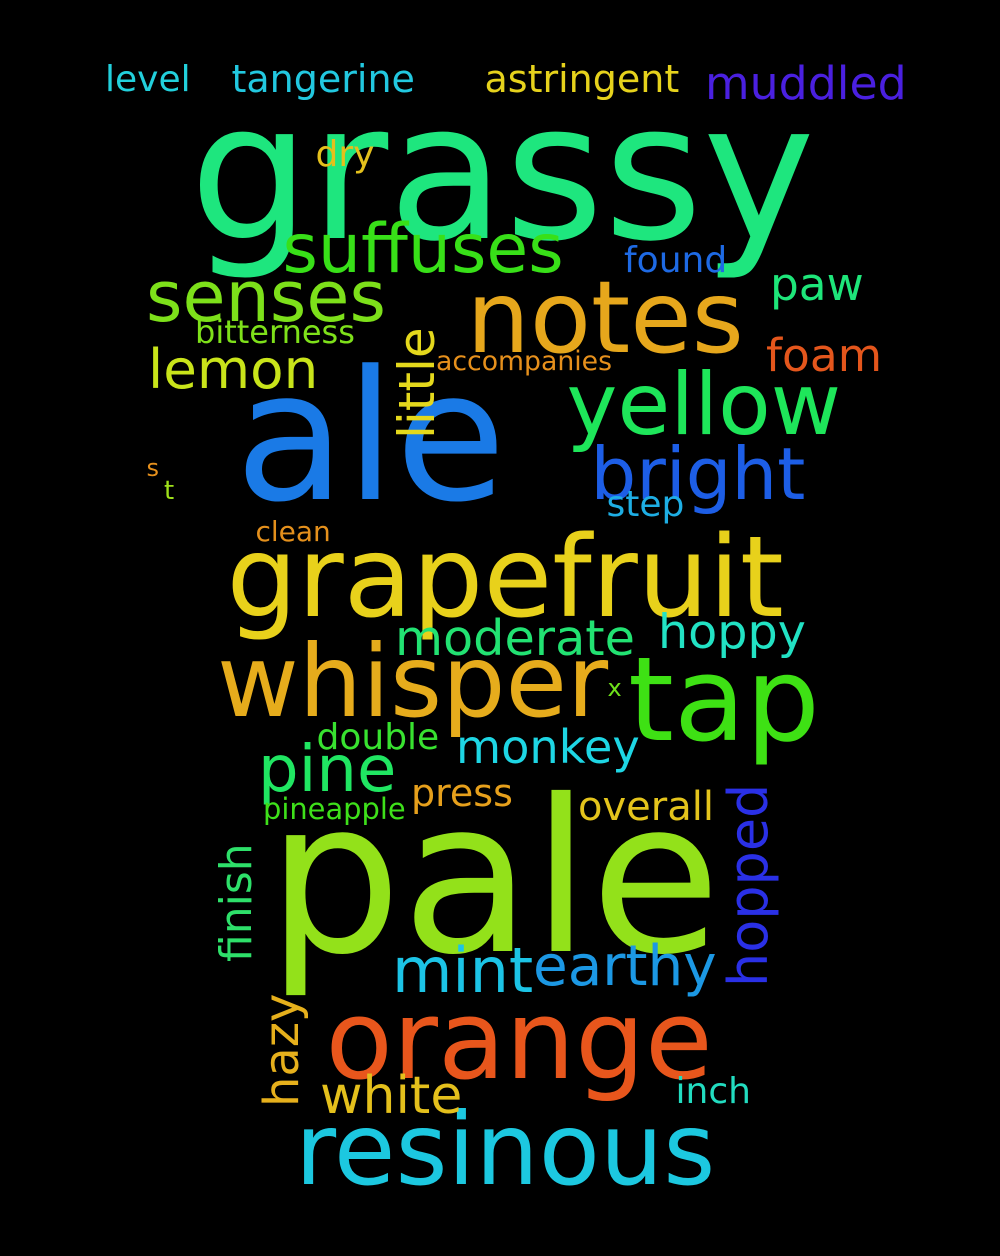 This screenshot has height=1256, width=1000. What do you see at coordinates (646, 807) in the screenshot?
I see `word-overall: overall` at bounding box center [646, 807].